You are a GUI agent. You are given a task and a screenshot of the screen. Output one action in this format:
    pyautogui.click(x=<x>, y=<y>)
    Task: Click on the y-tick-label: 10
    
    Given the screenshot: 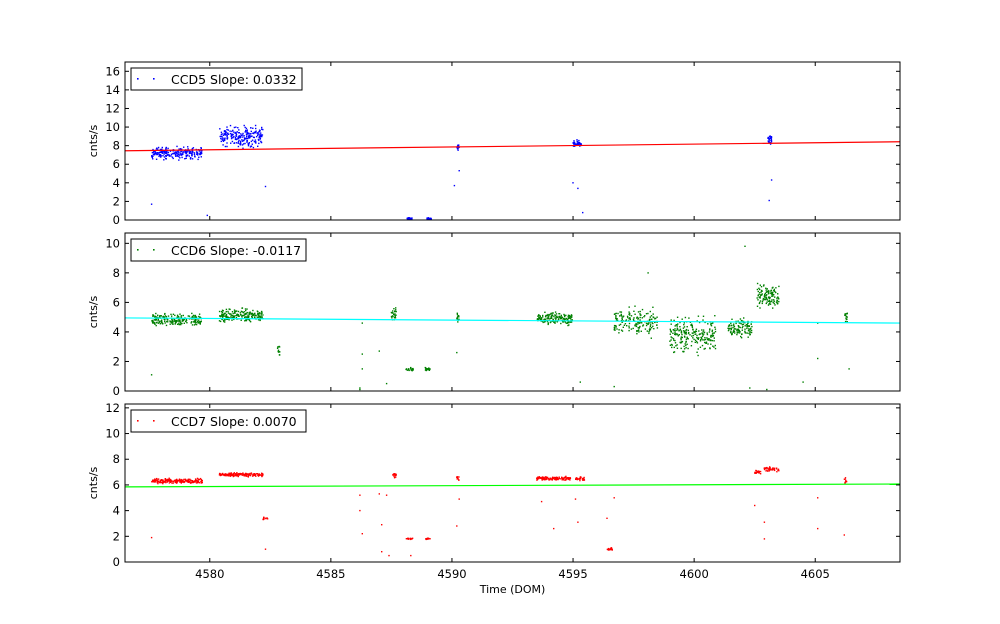 What is the action you would take?
    pyautogui.click(x=112, y=434)
    